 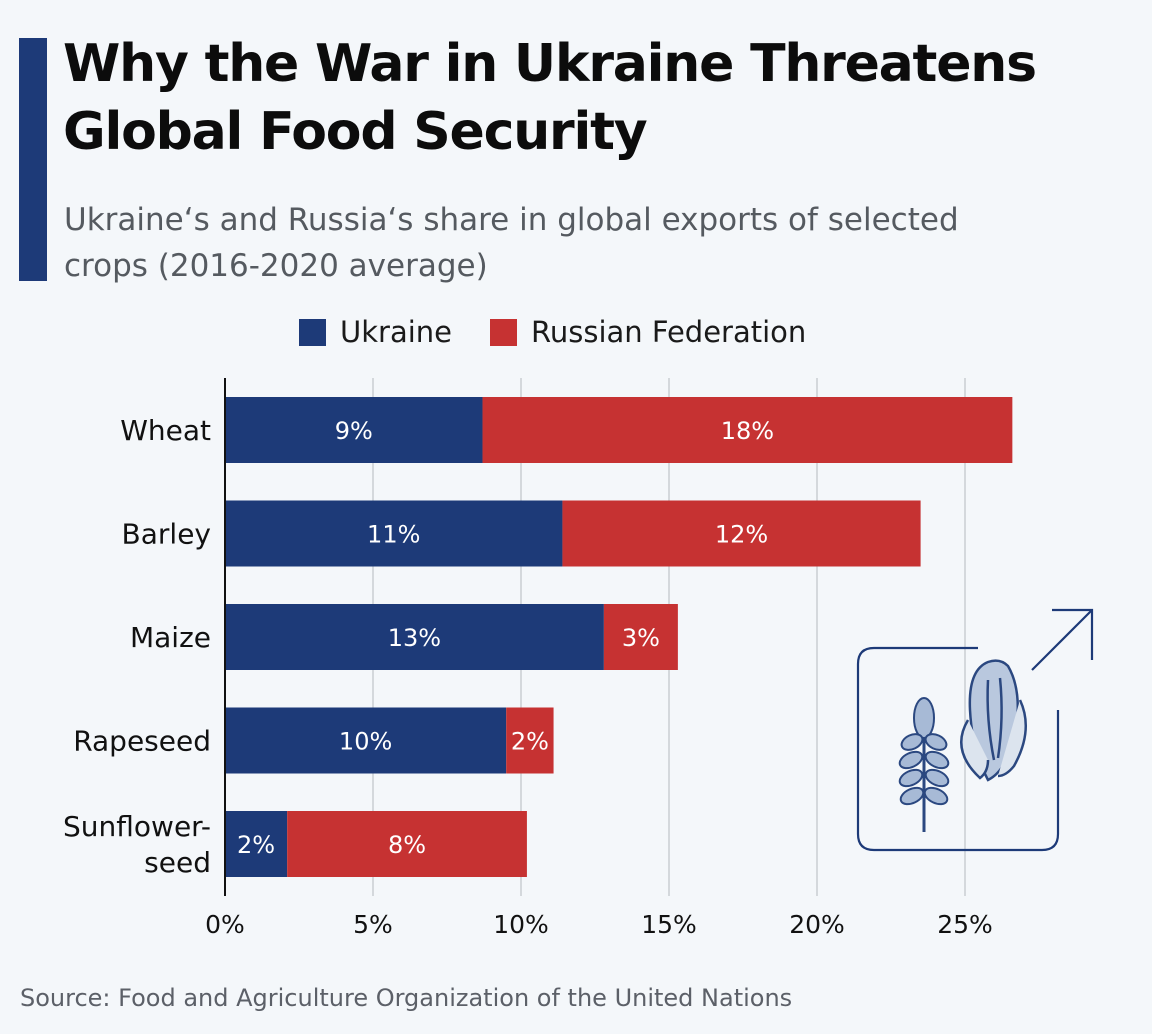 I want to click on x-tick-label: 0%, so click(x=225, y=924).